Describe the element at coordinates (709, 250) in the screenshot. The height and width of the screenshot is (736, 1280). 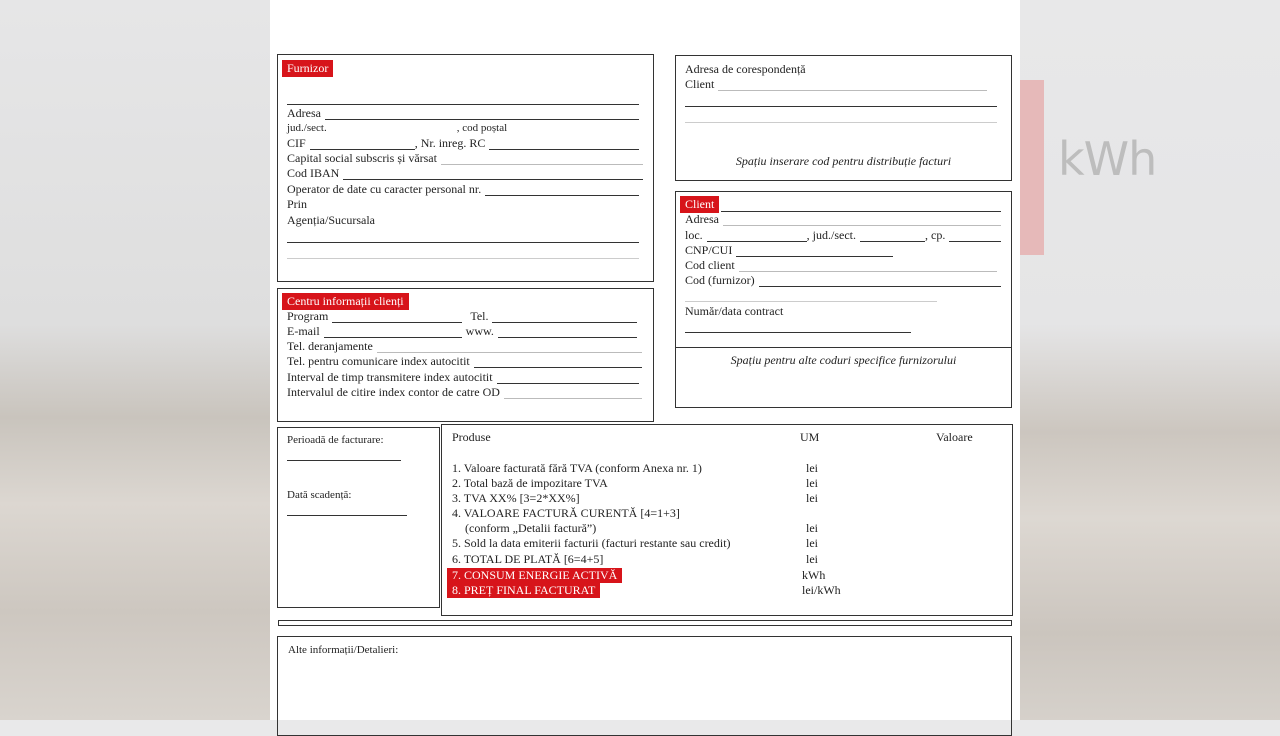
I see `cnp-label: CNP/CUI` at that location.